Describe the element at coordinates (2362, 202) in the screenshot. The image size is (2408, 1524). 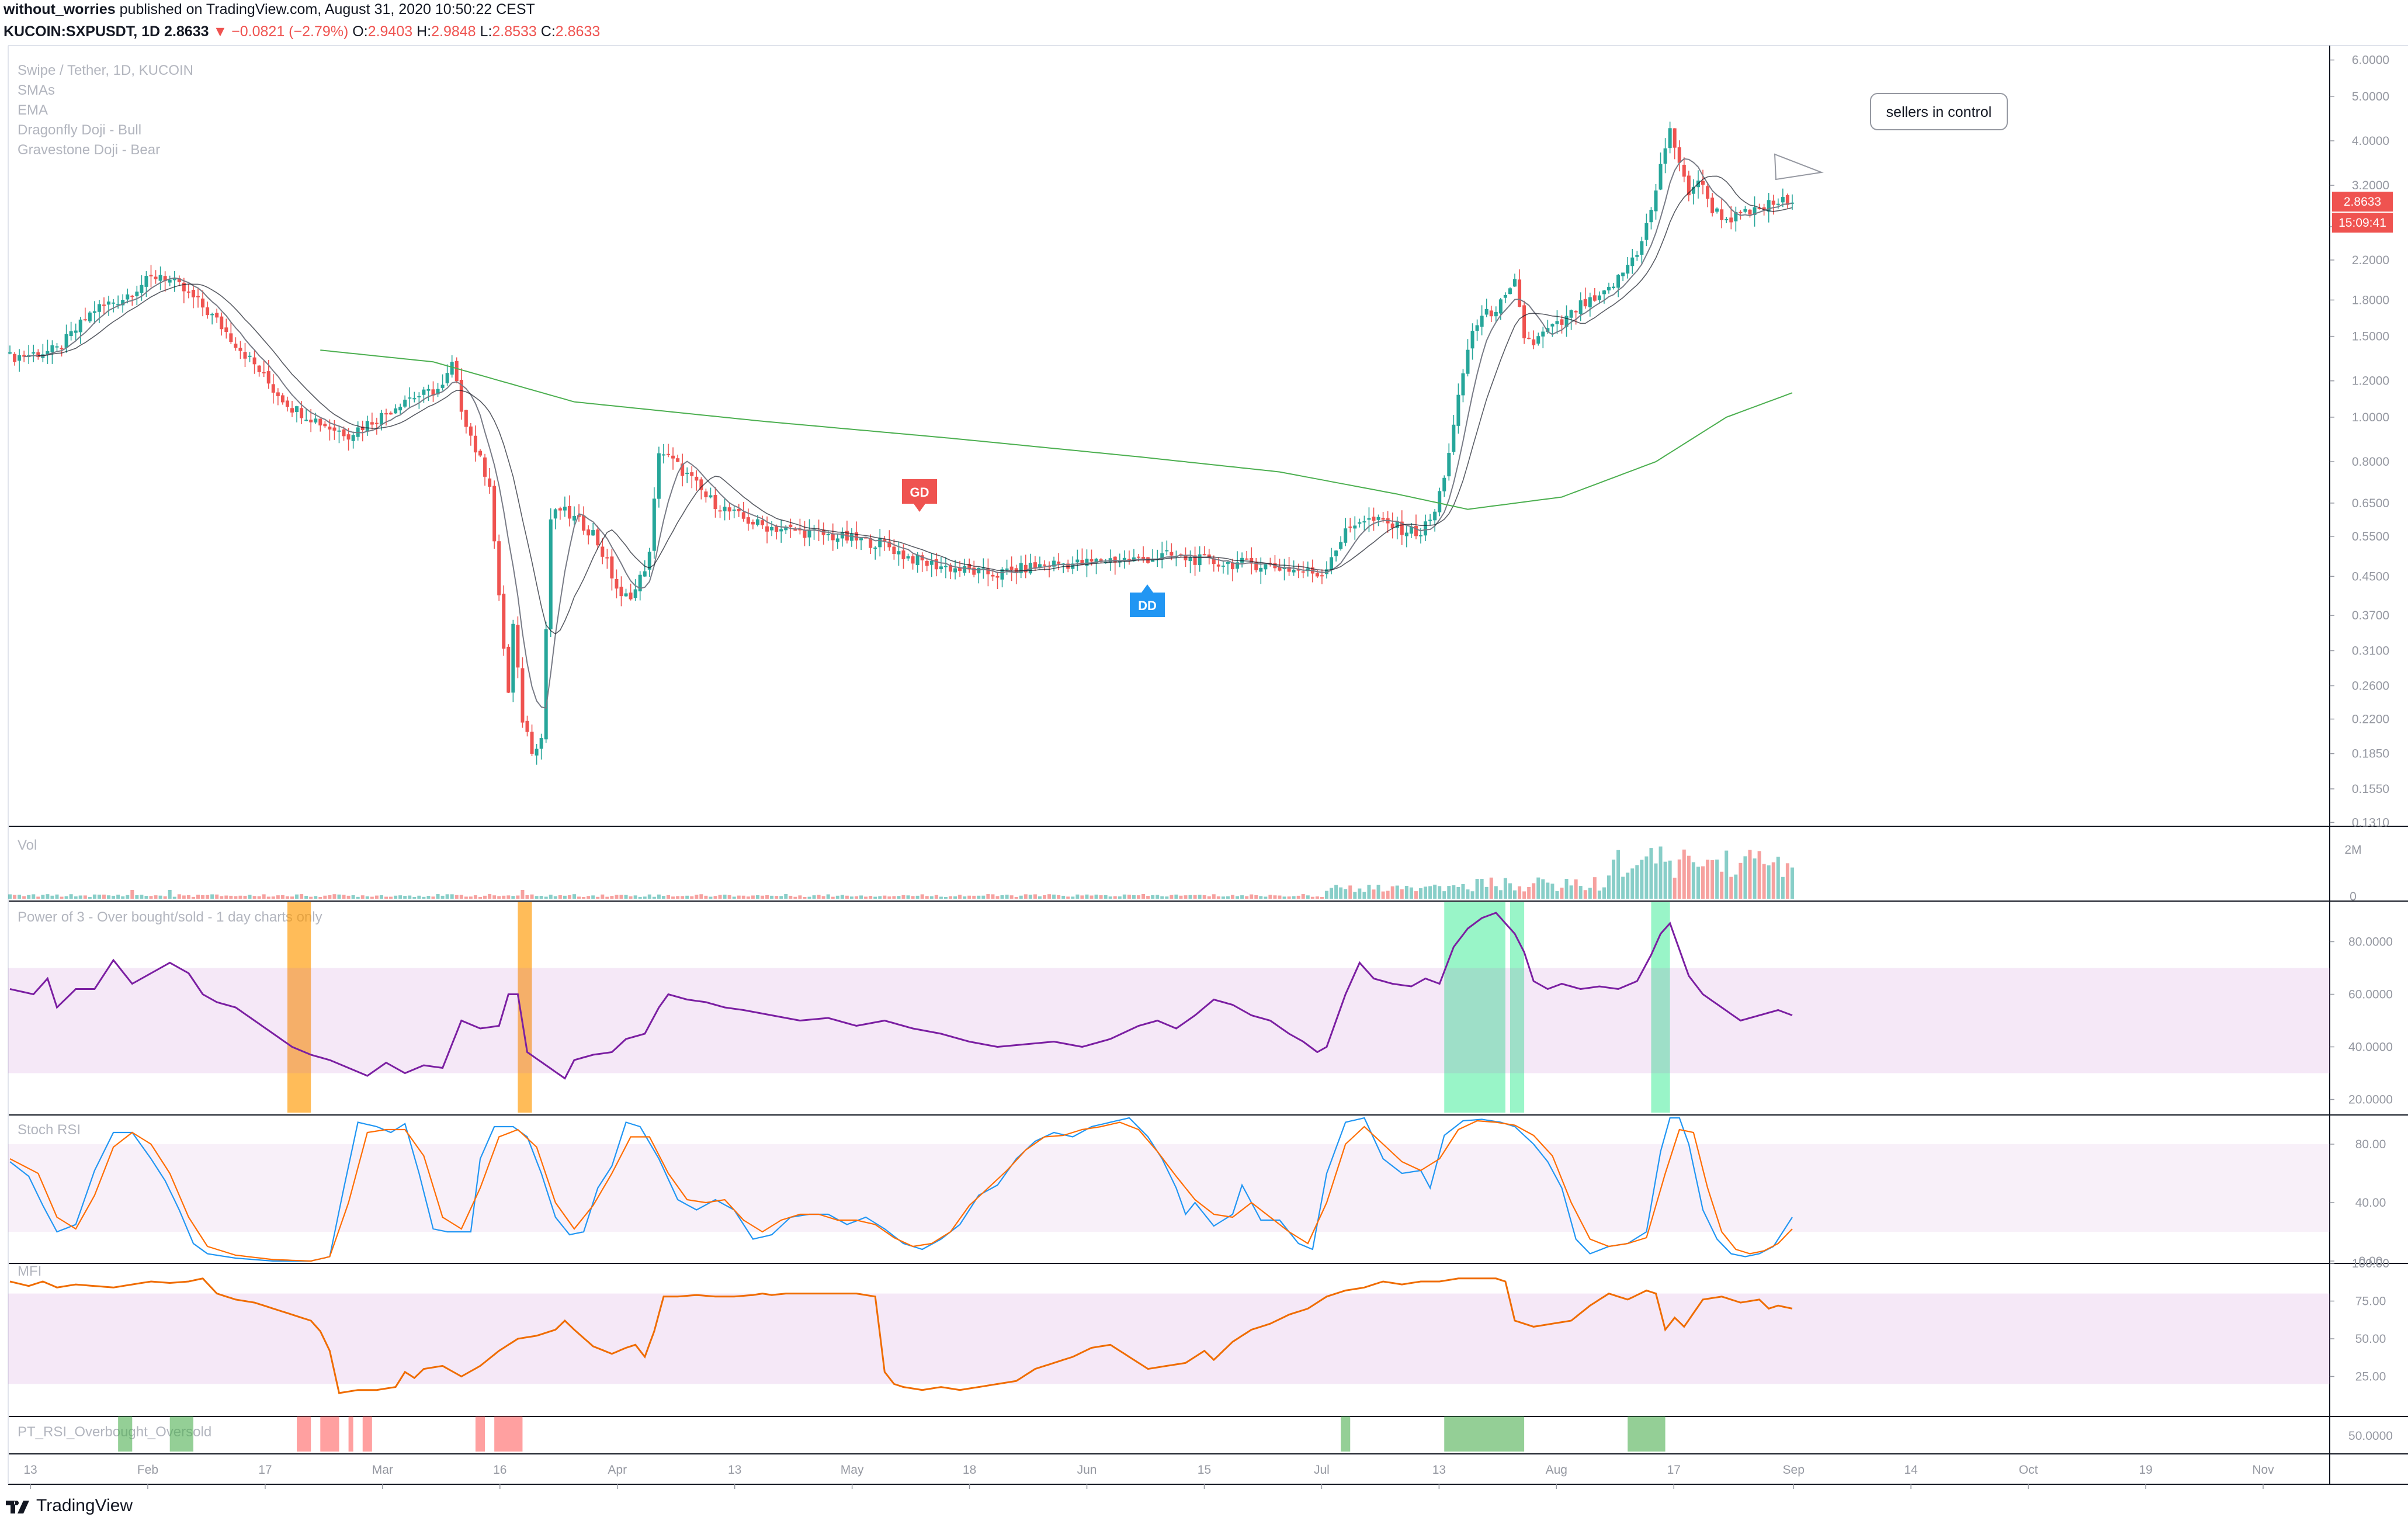
I see `price-badge` at that location.